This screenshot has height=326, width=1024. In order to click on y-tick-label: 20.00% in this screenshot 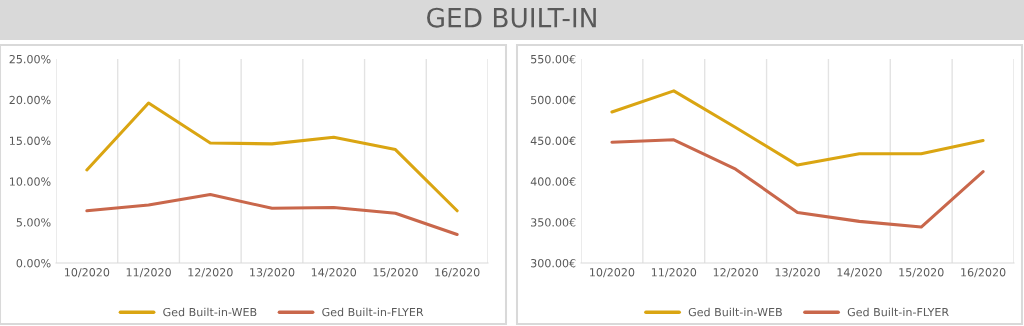, I will do `click(30, 100)`.